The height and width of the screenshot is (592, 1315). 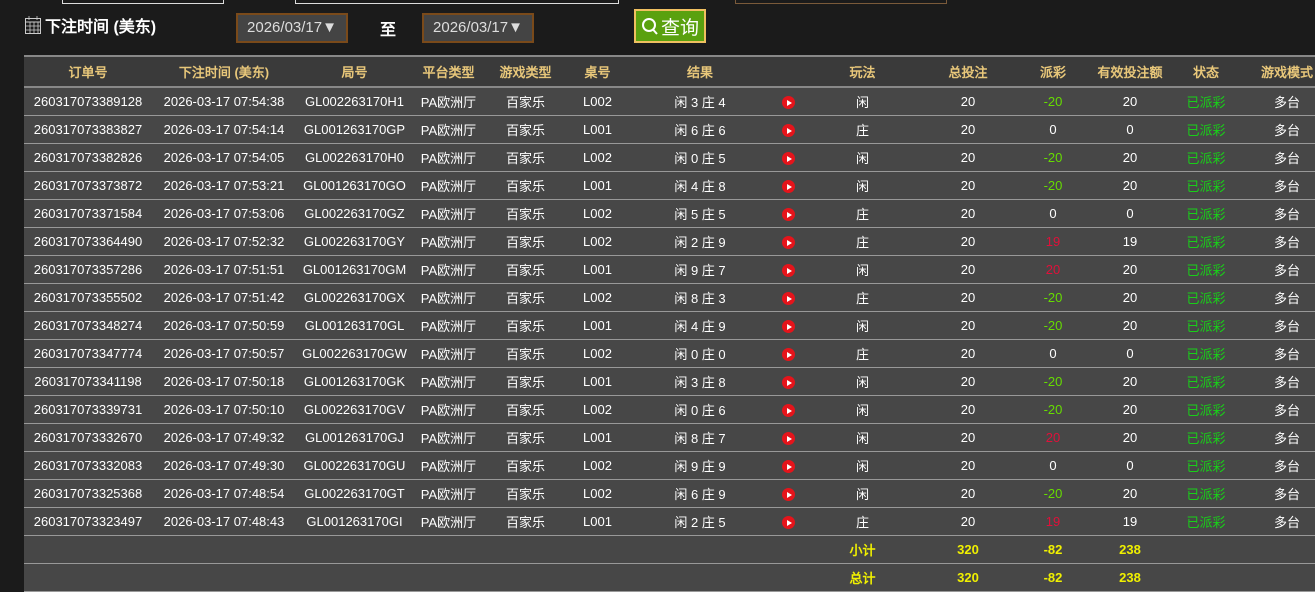 I want to click on cell-payout: 19, so click(x=1053, y=521).